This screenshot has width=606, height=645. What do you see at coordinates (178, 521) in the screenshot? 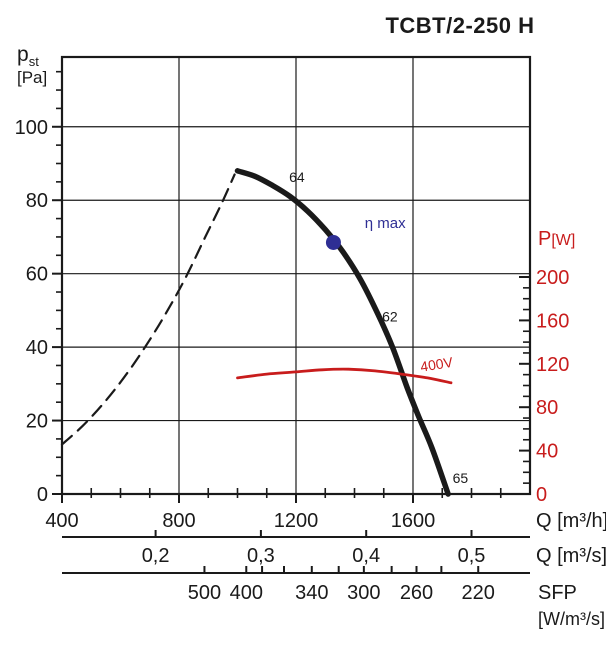
I see `flow-m3h-tick-label: 800` at bounding box center [178, 521].